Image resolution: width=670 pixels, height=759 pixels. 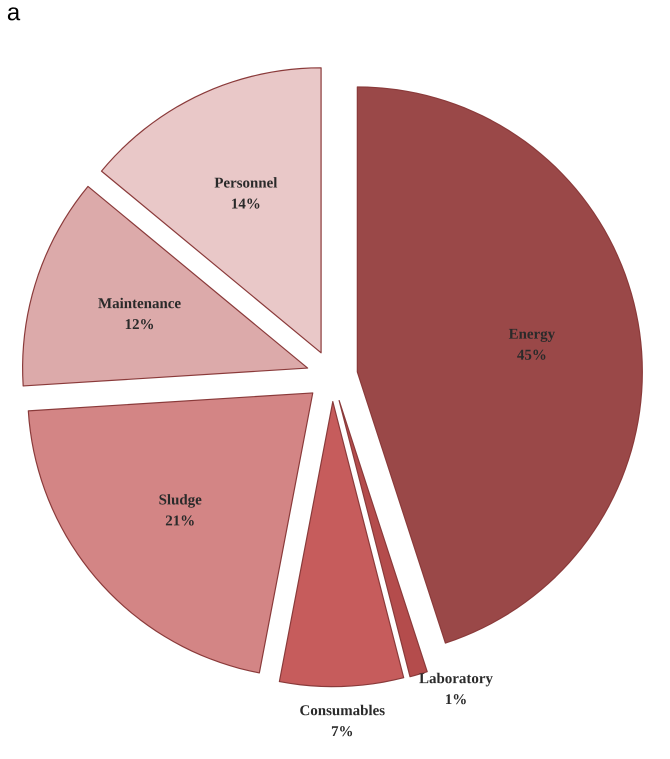 I want to click on data-label: 7%, so click(x=342, y=731).